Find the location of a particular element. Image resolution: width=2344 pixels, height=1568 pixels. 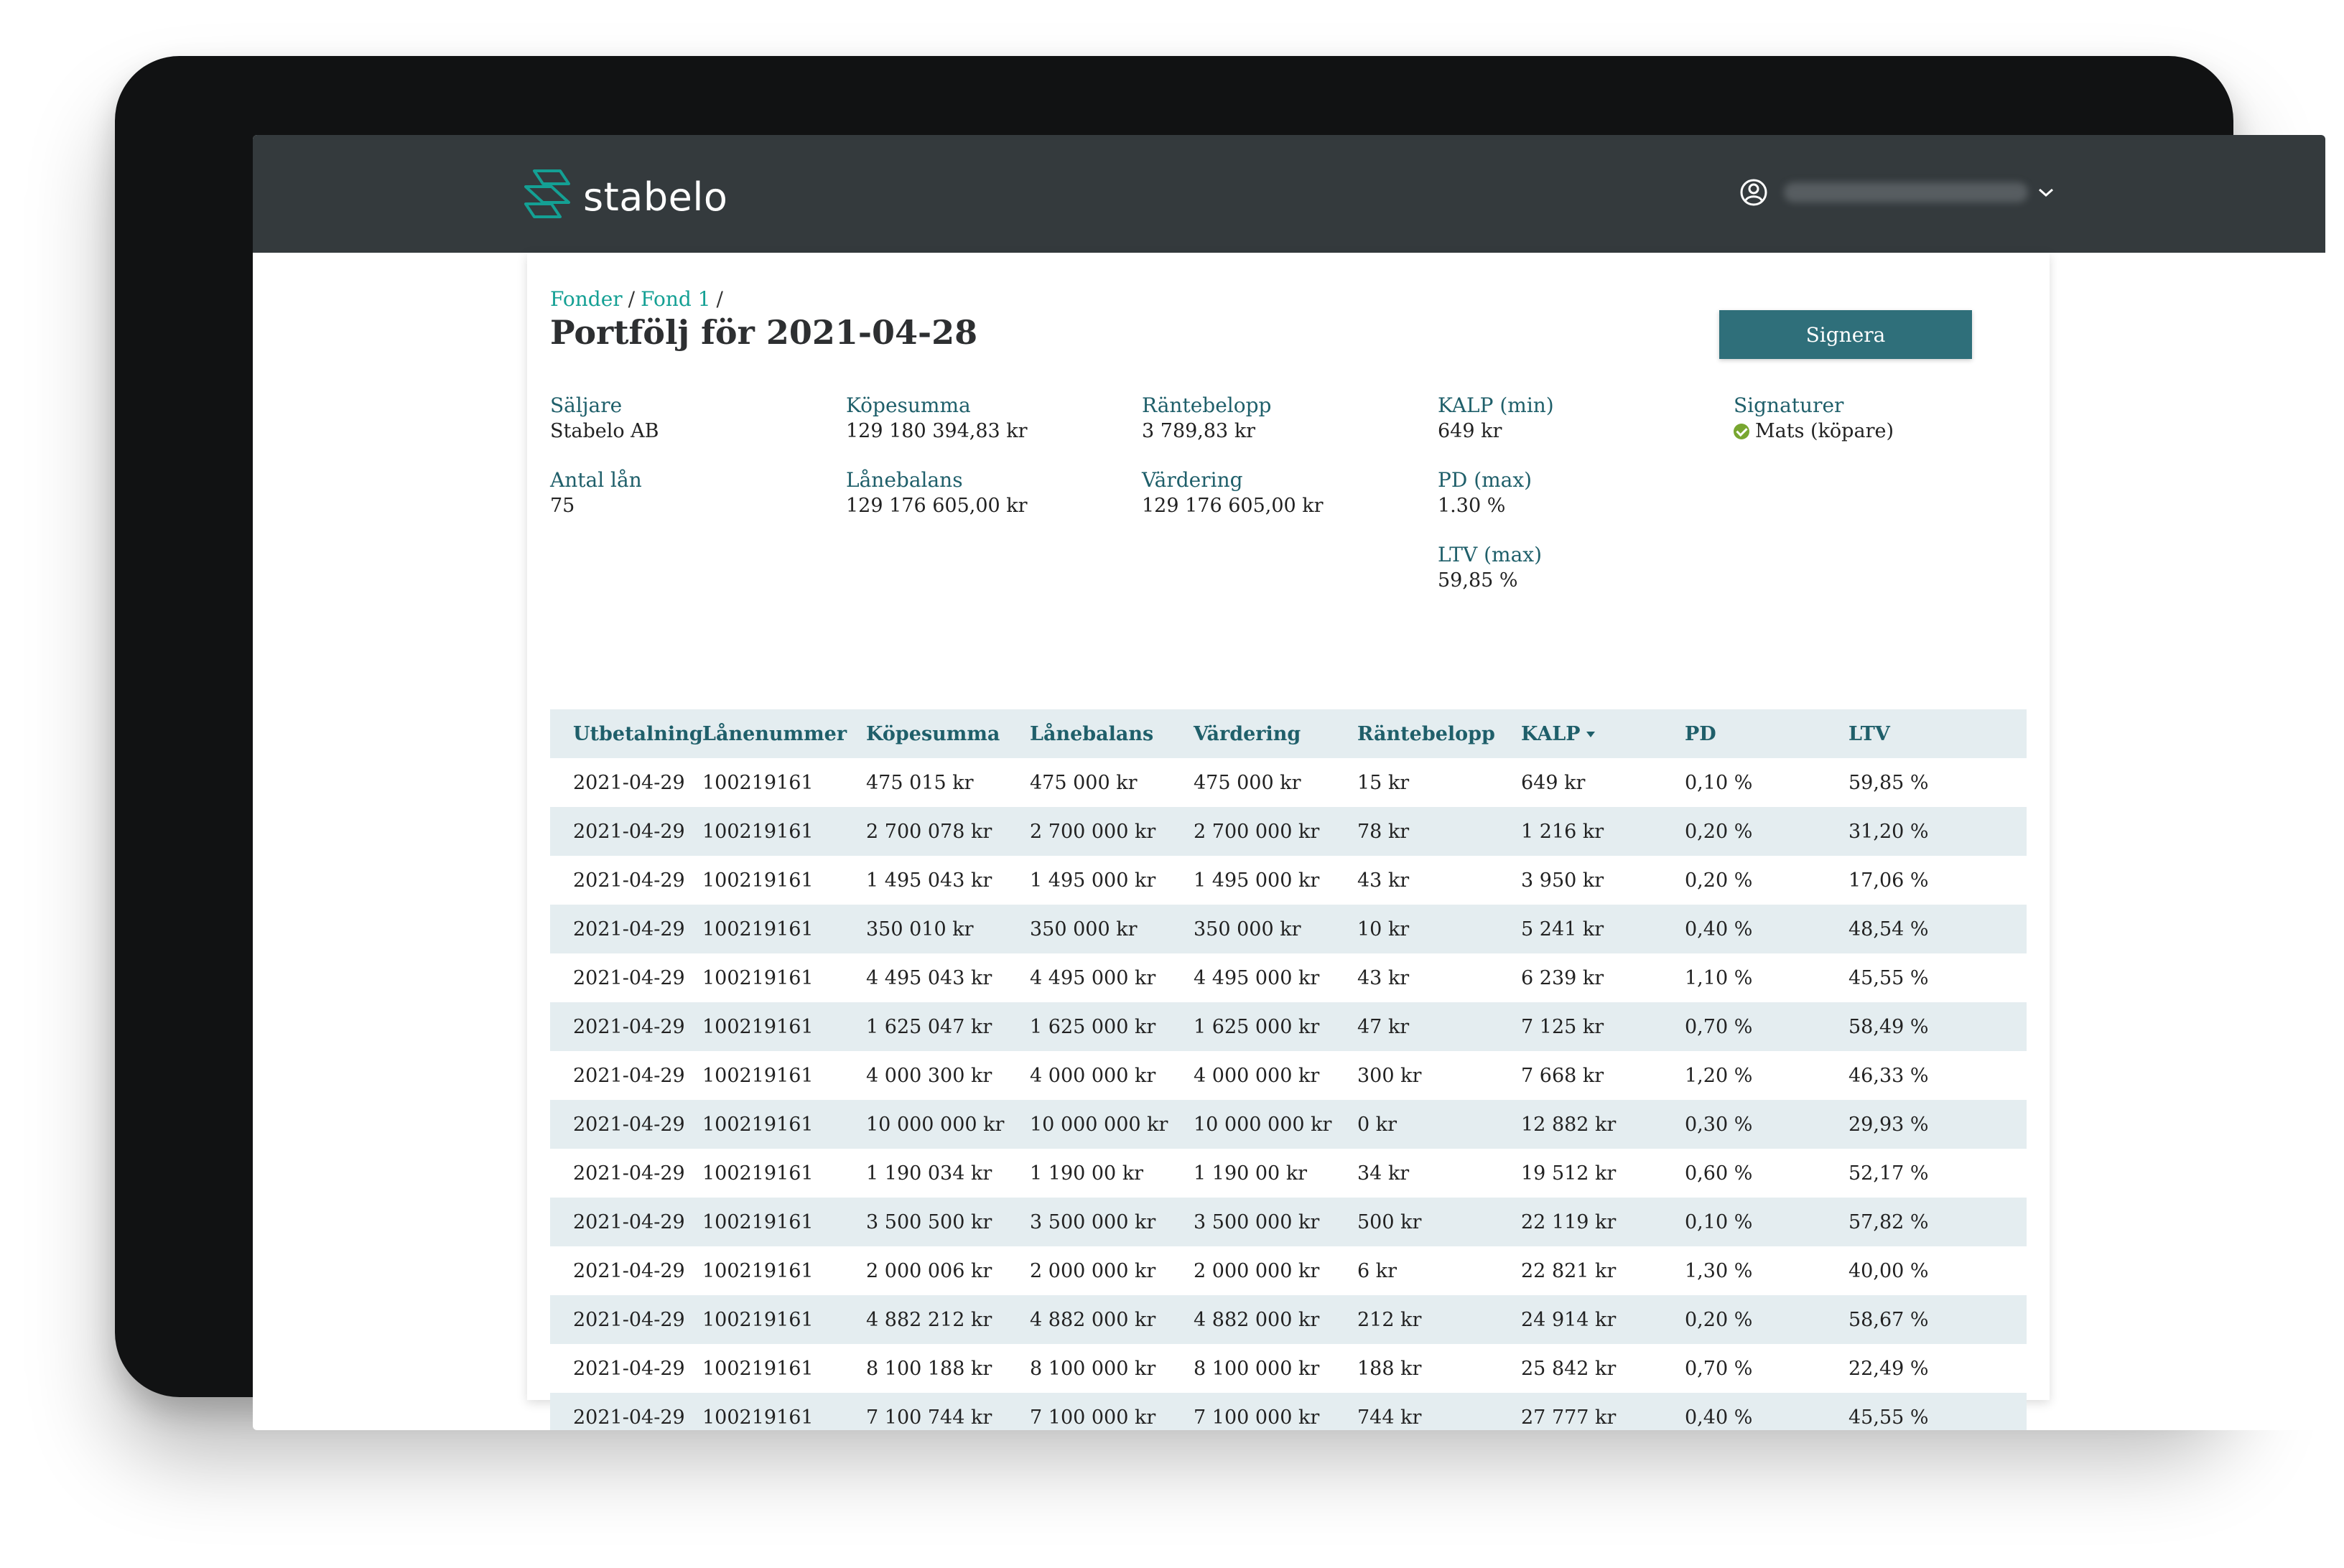

valuation-label: Värdering is located at coordinates (1192, 480).